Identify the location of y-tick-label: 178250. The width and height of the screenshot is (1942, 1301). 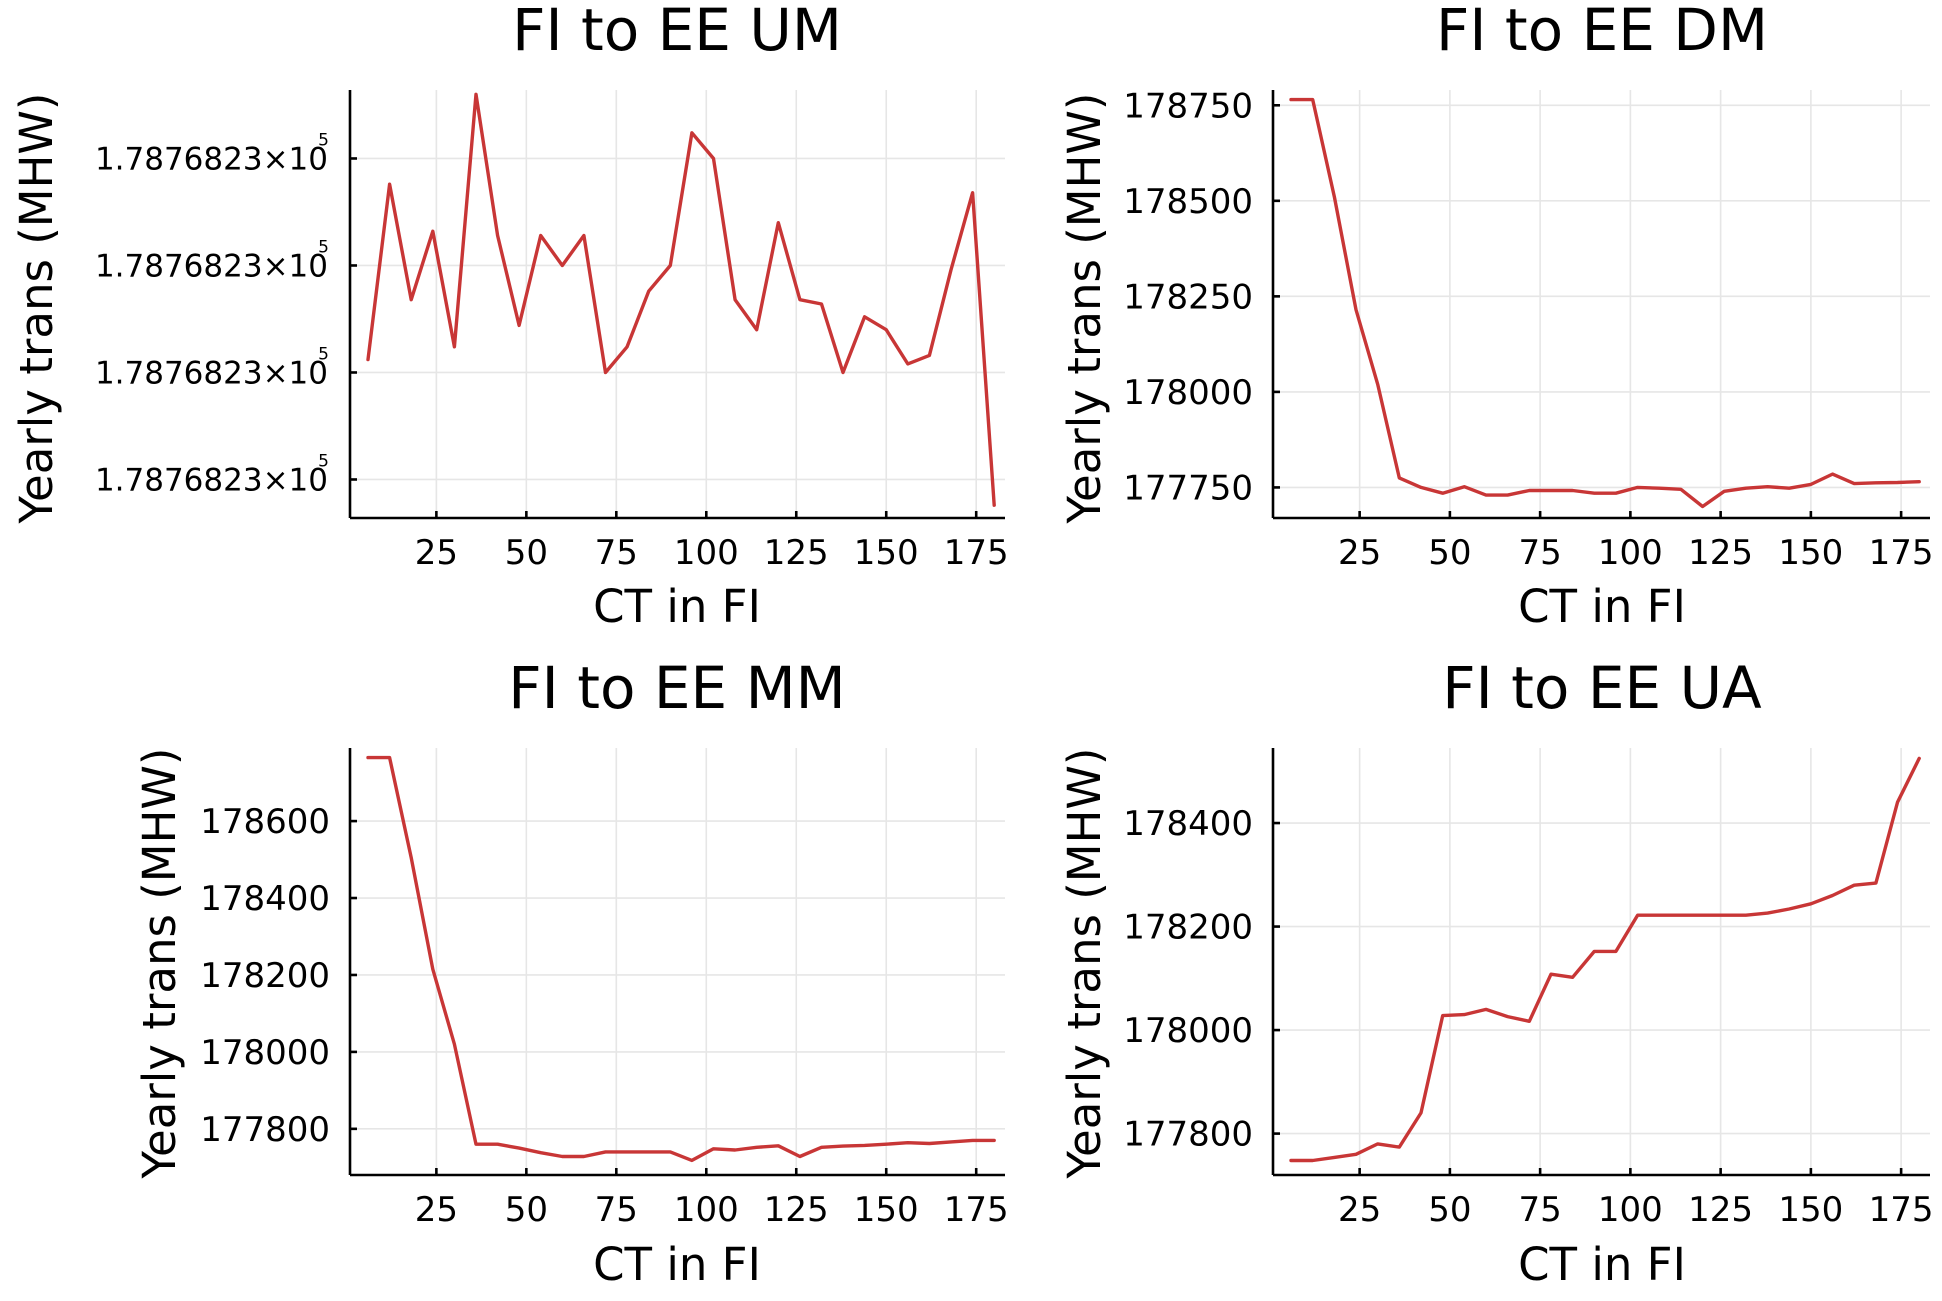
(1188, 297).